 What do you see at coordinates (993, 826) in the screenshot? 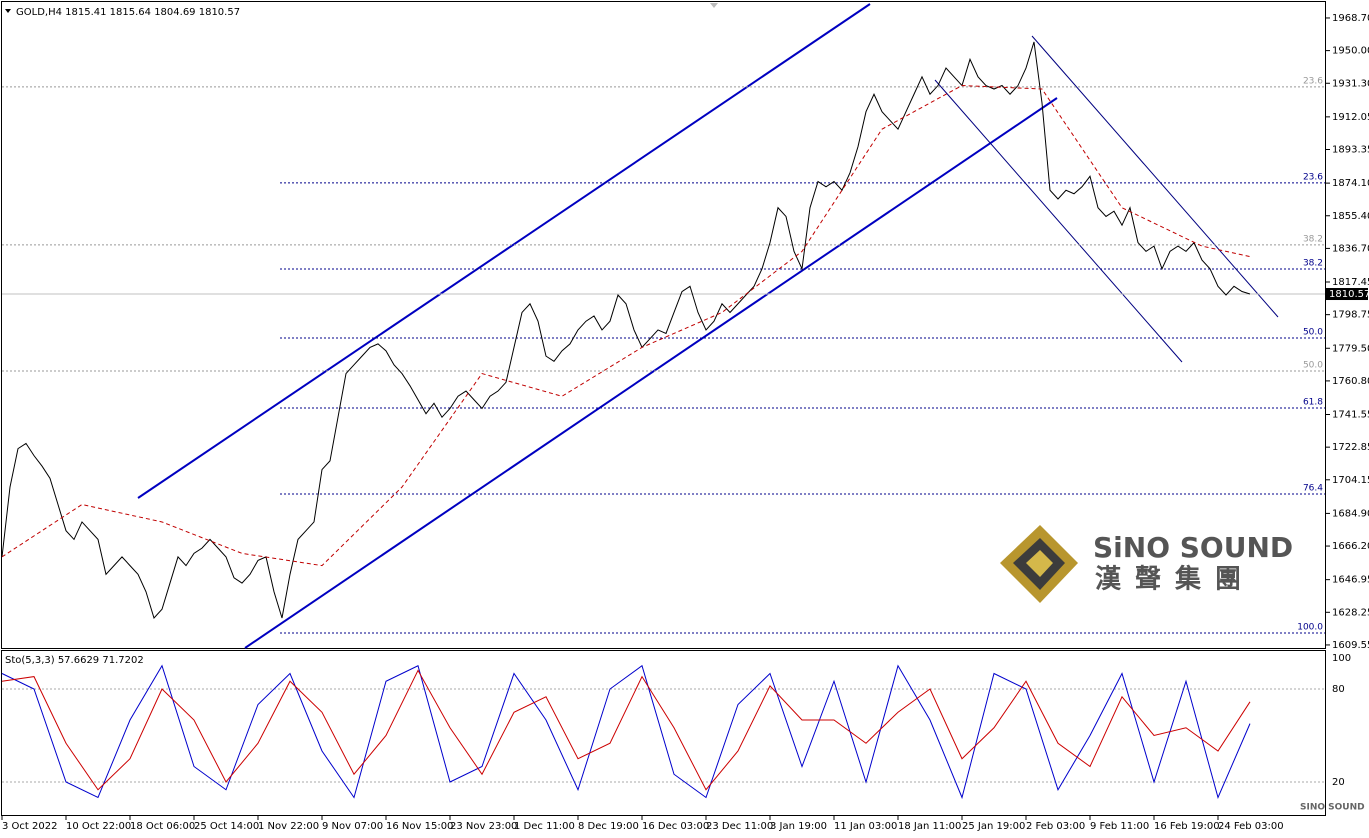
I see `x-tick-label: 25 Jan 19:00` at bounding box center [993, 826].